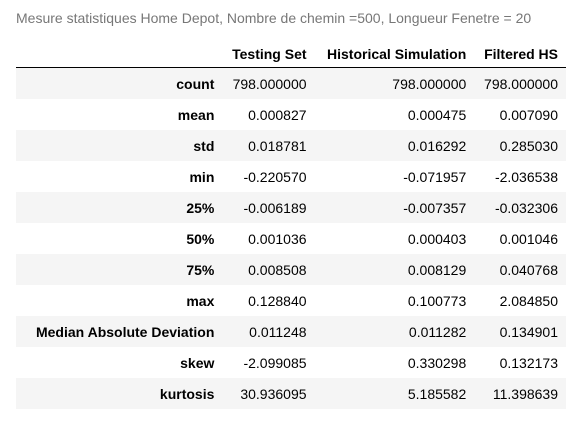 The height and width of the screenshot is (430, 583). What do you see at coordinates (528, 238) in the screenshot?
I see `table-cell: 0.001046` at bounding box center [528, 238].